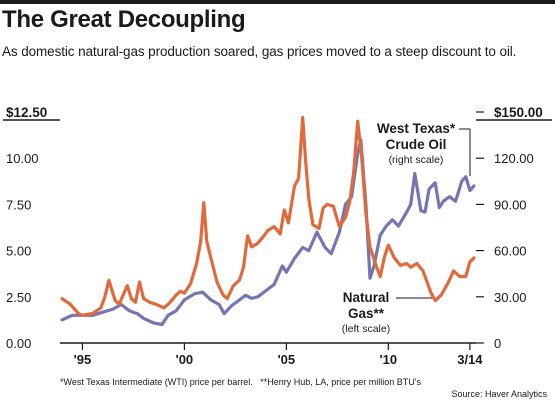 This screenshot has height=401, width=555. Describe the element at coordinates (18, 343) in the screenshot. I see `left-tick-label: 0.00` at that location.